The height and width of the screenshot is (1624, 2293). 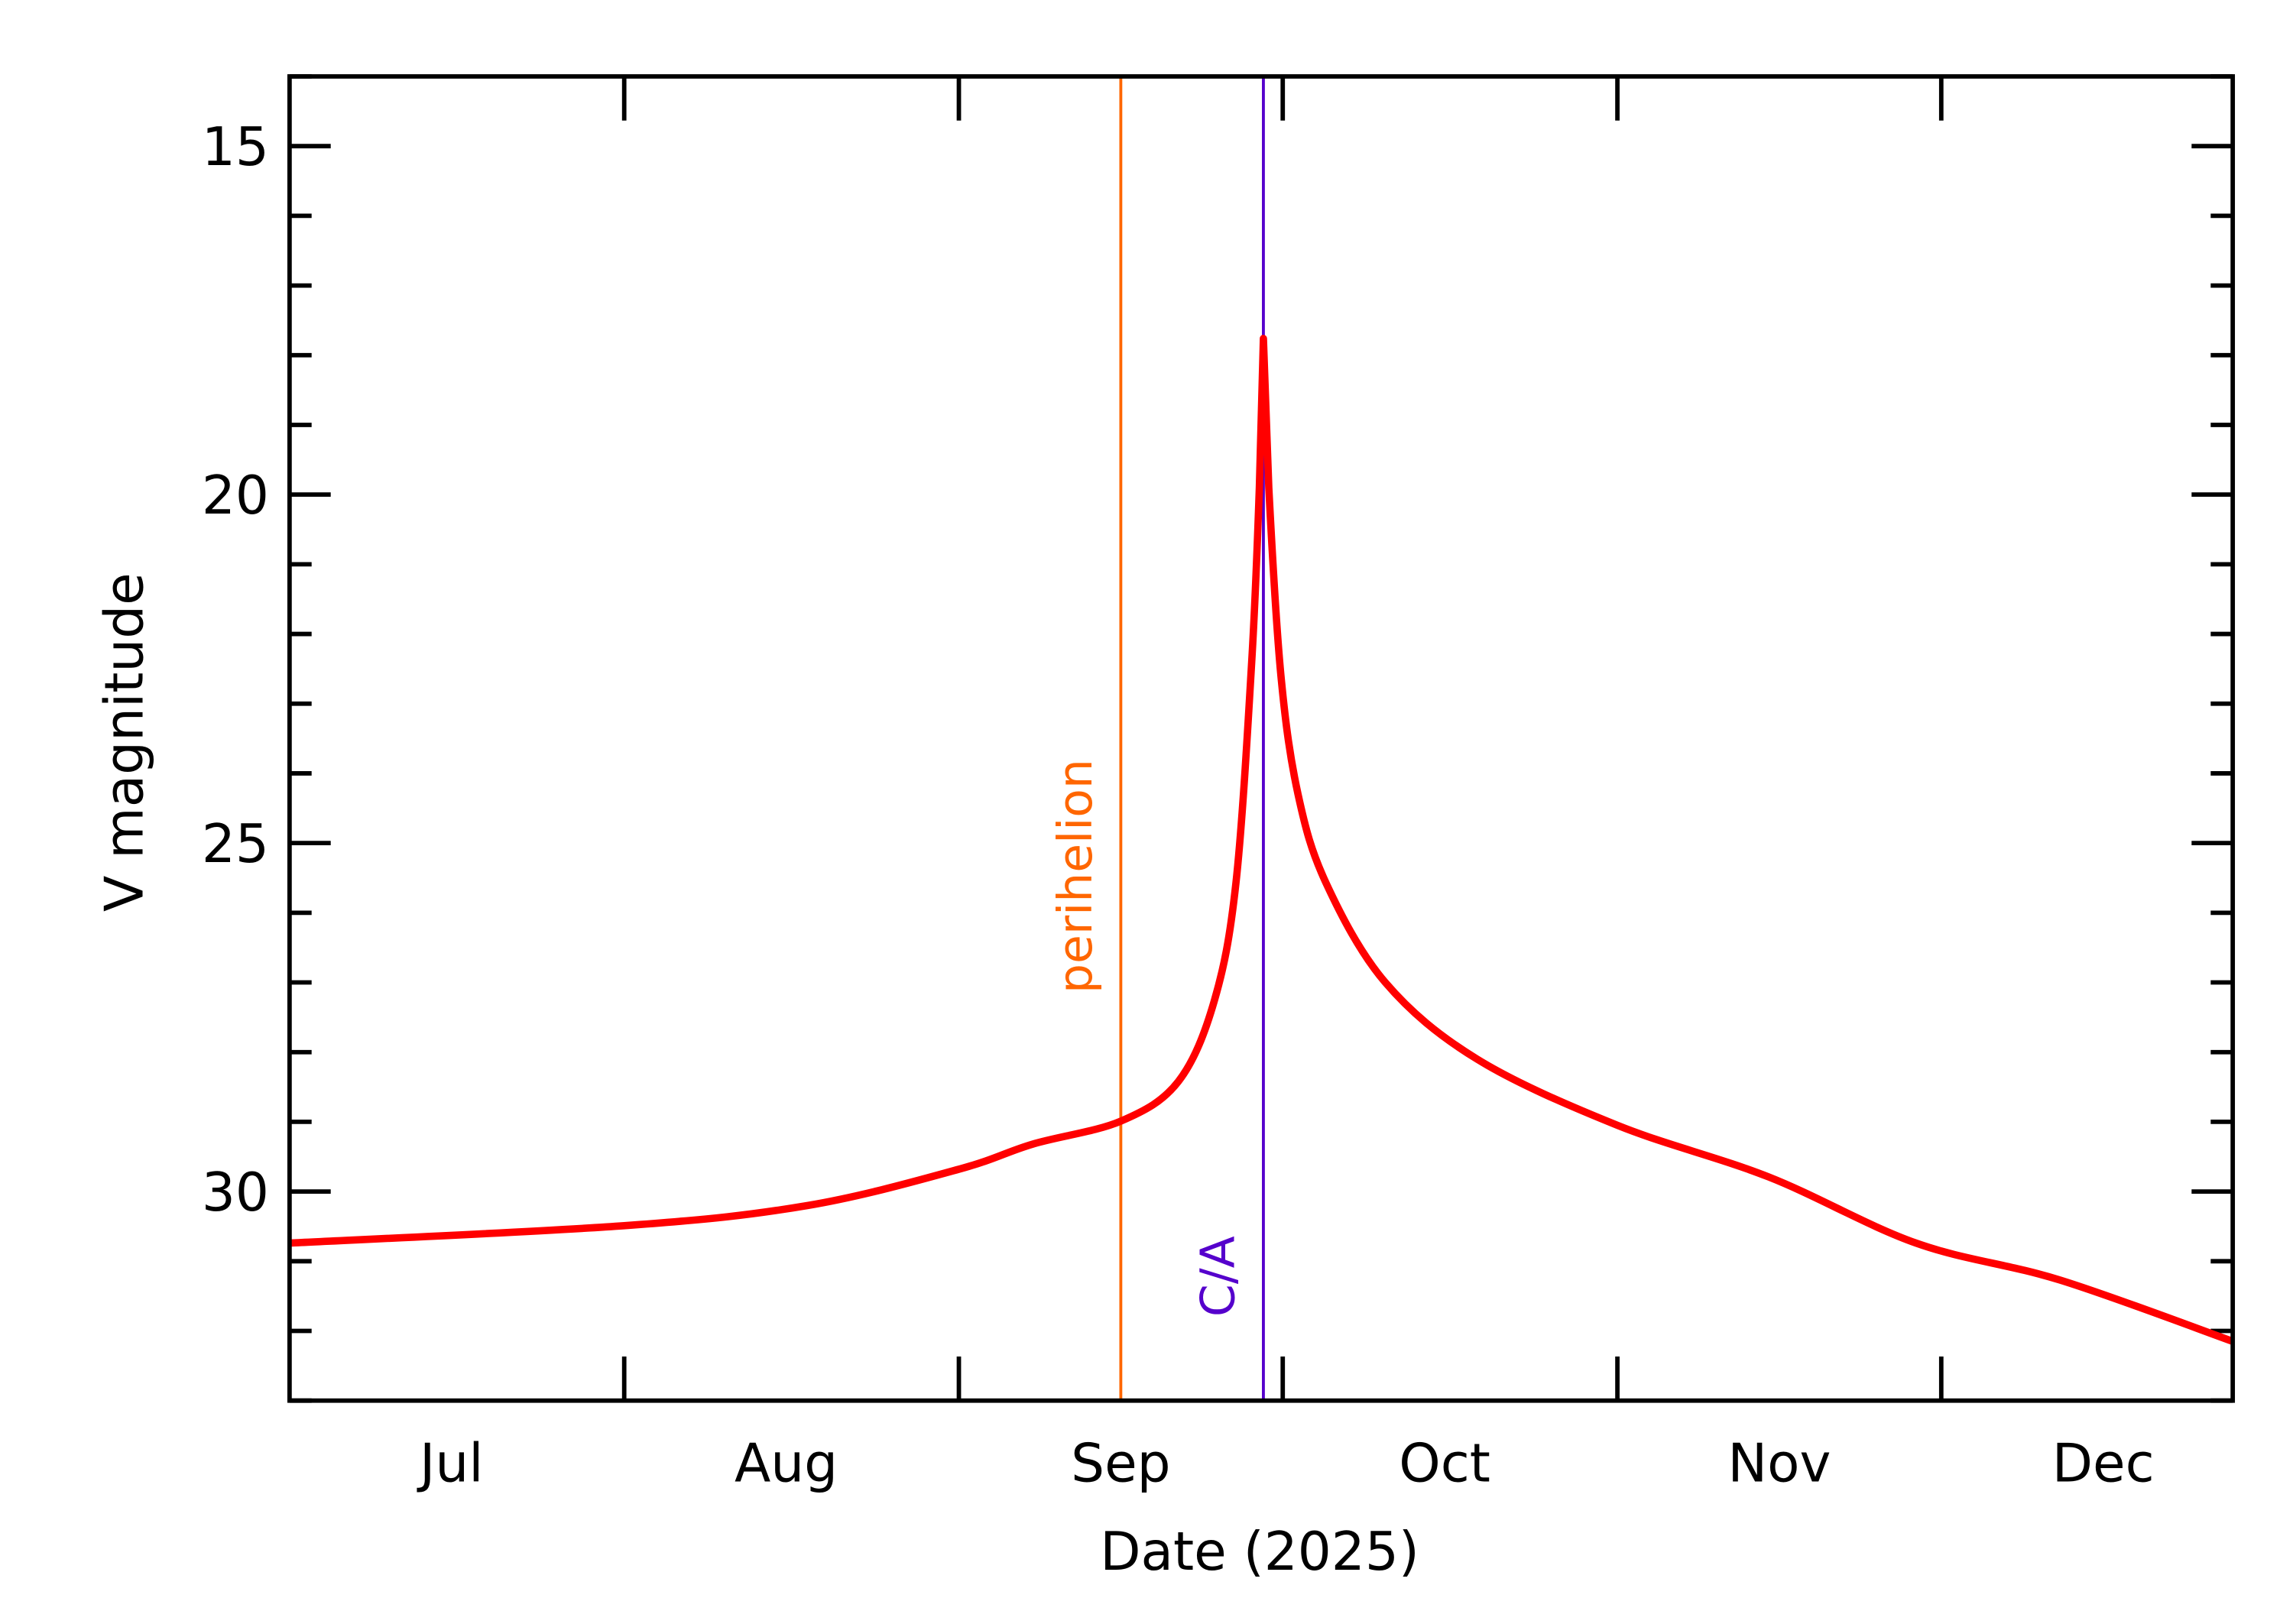 What do you see at coordinates (1120, 1463) in the screenshot?
I see `x-tick-label: Sep` at bounding box center [1120, 1463].